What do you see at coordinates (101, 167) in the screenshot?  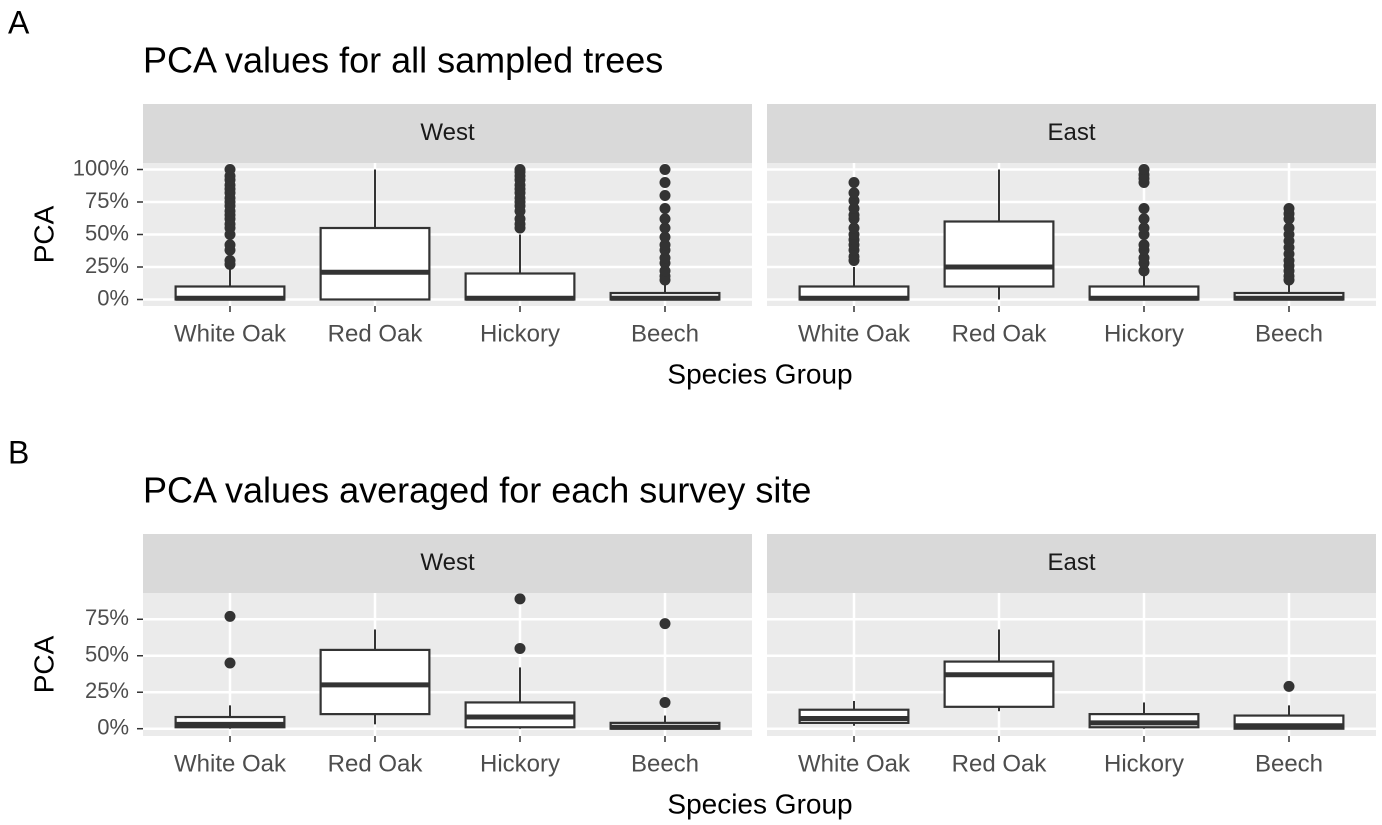 I see `y-tick-label: 100%` at bounding box center [101, 167].